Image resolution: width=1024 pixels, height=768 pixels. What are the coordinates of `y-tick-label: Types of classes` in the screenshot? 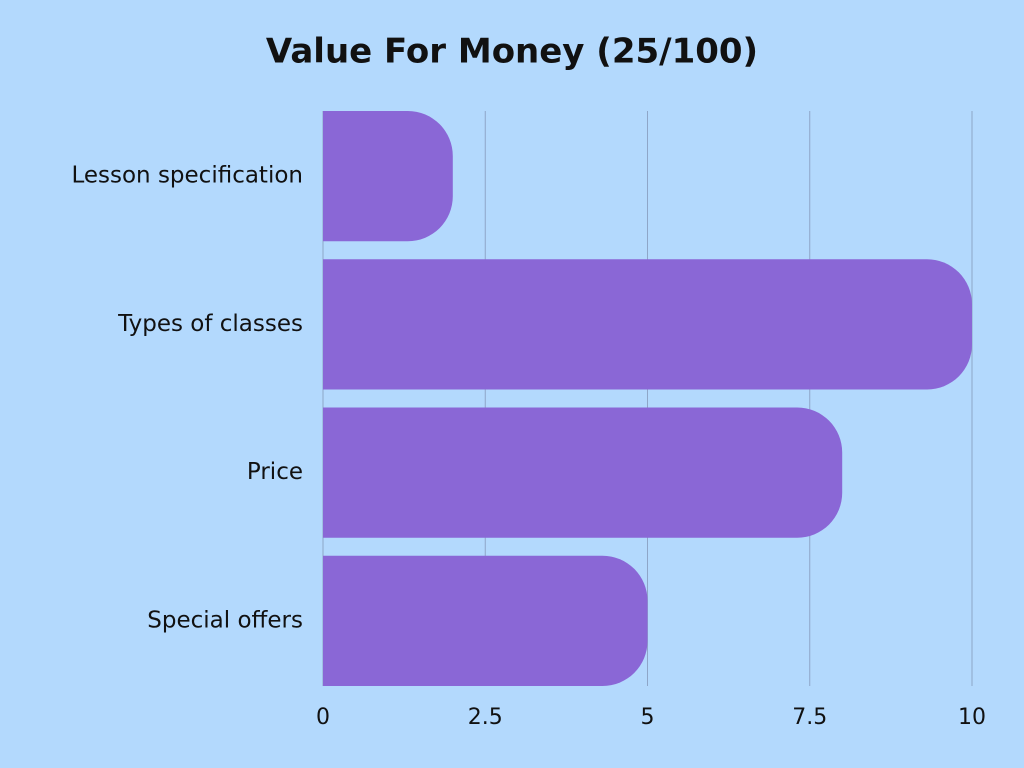 It's located at (210, 324).